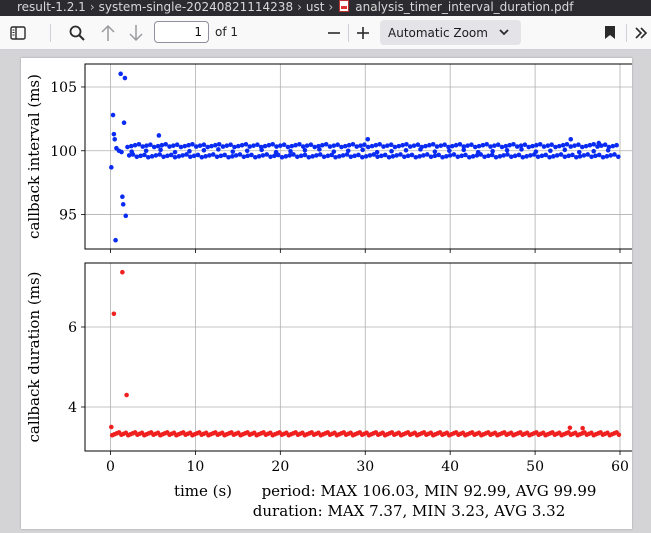 The image size is (651, 533). Describe the element at coordinates (647, 289) in the screenshot. I see `scrollbar` at that location.